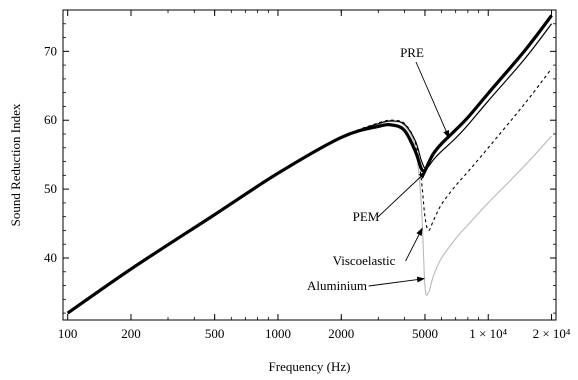  Describe the element at coordinates (68, 333) in the screenshot. I see `x-tick-label: 100` at that location.